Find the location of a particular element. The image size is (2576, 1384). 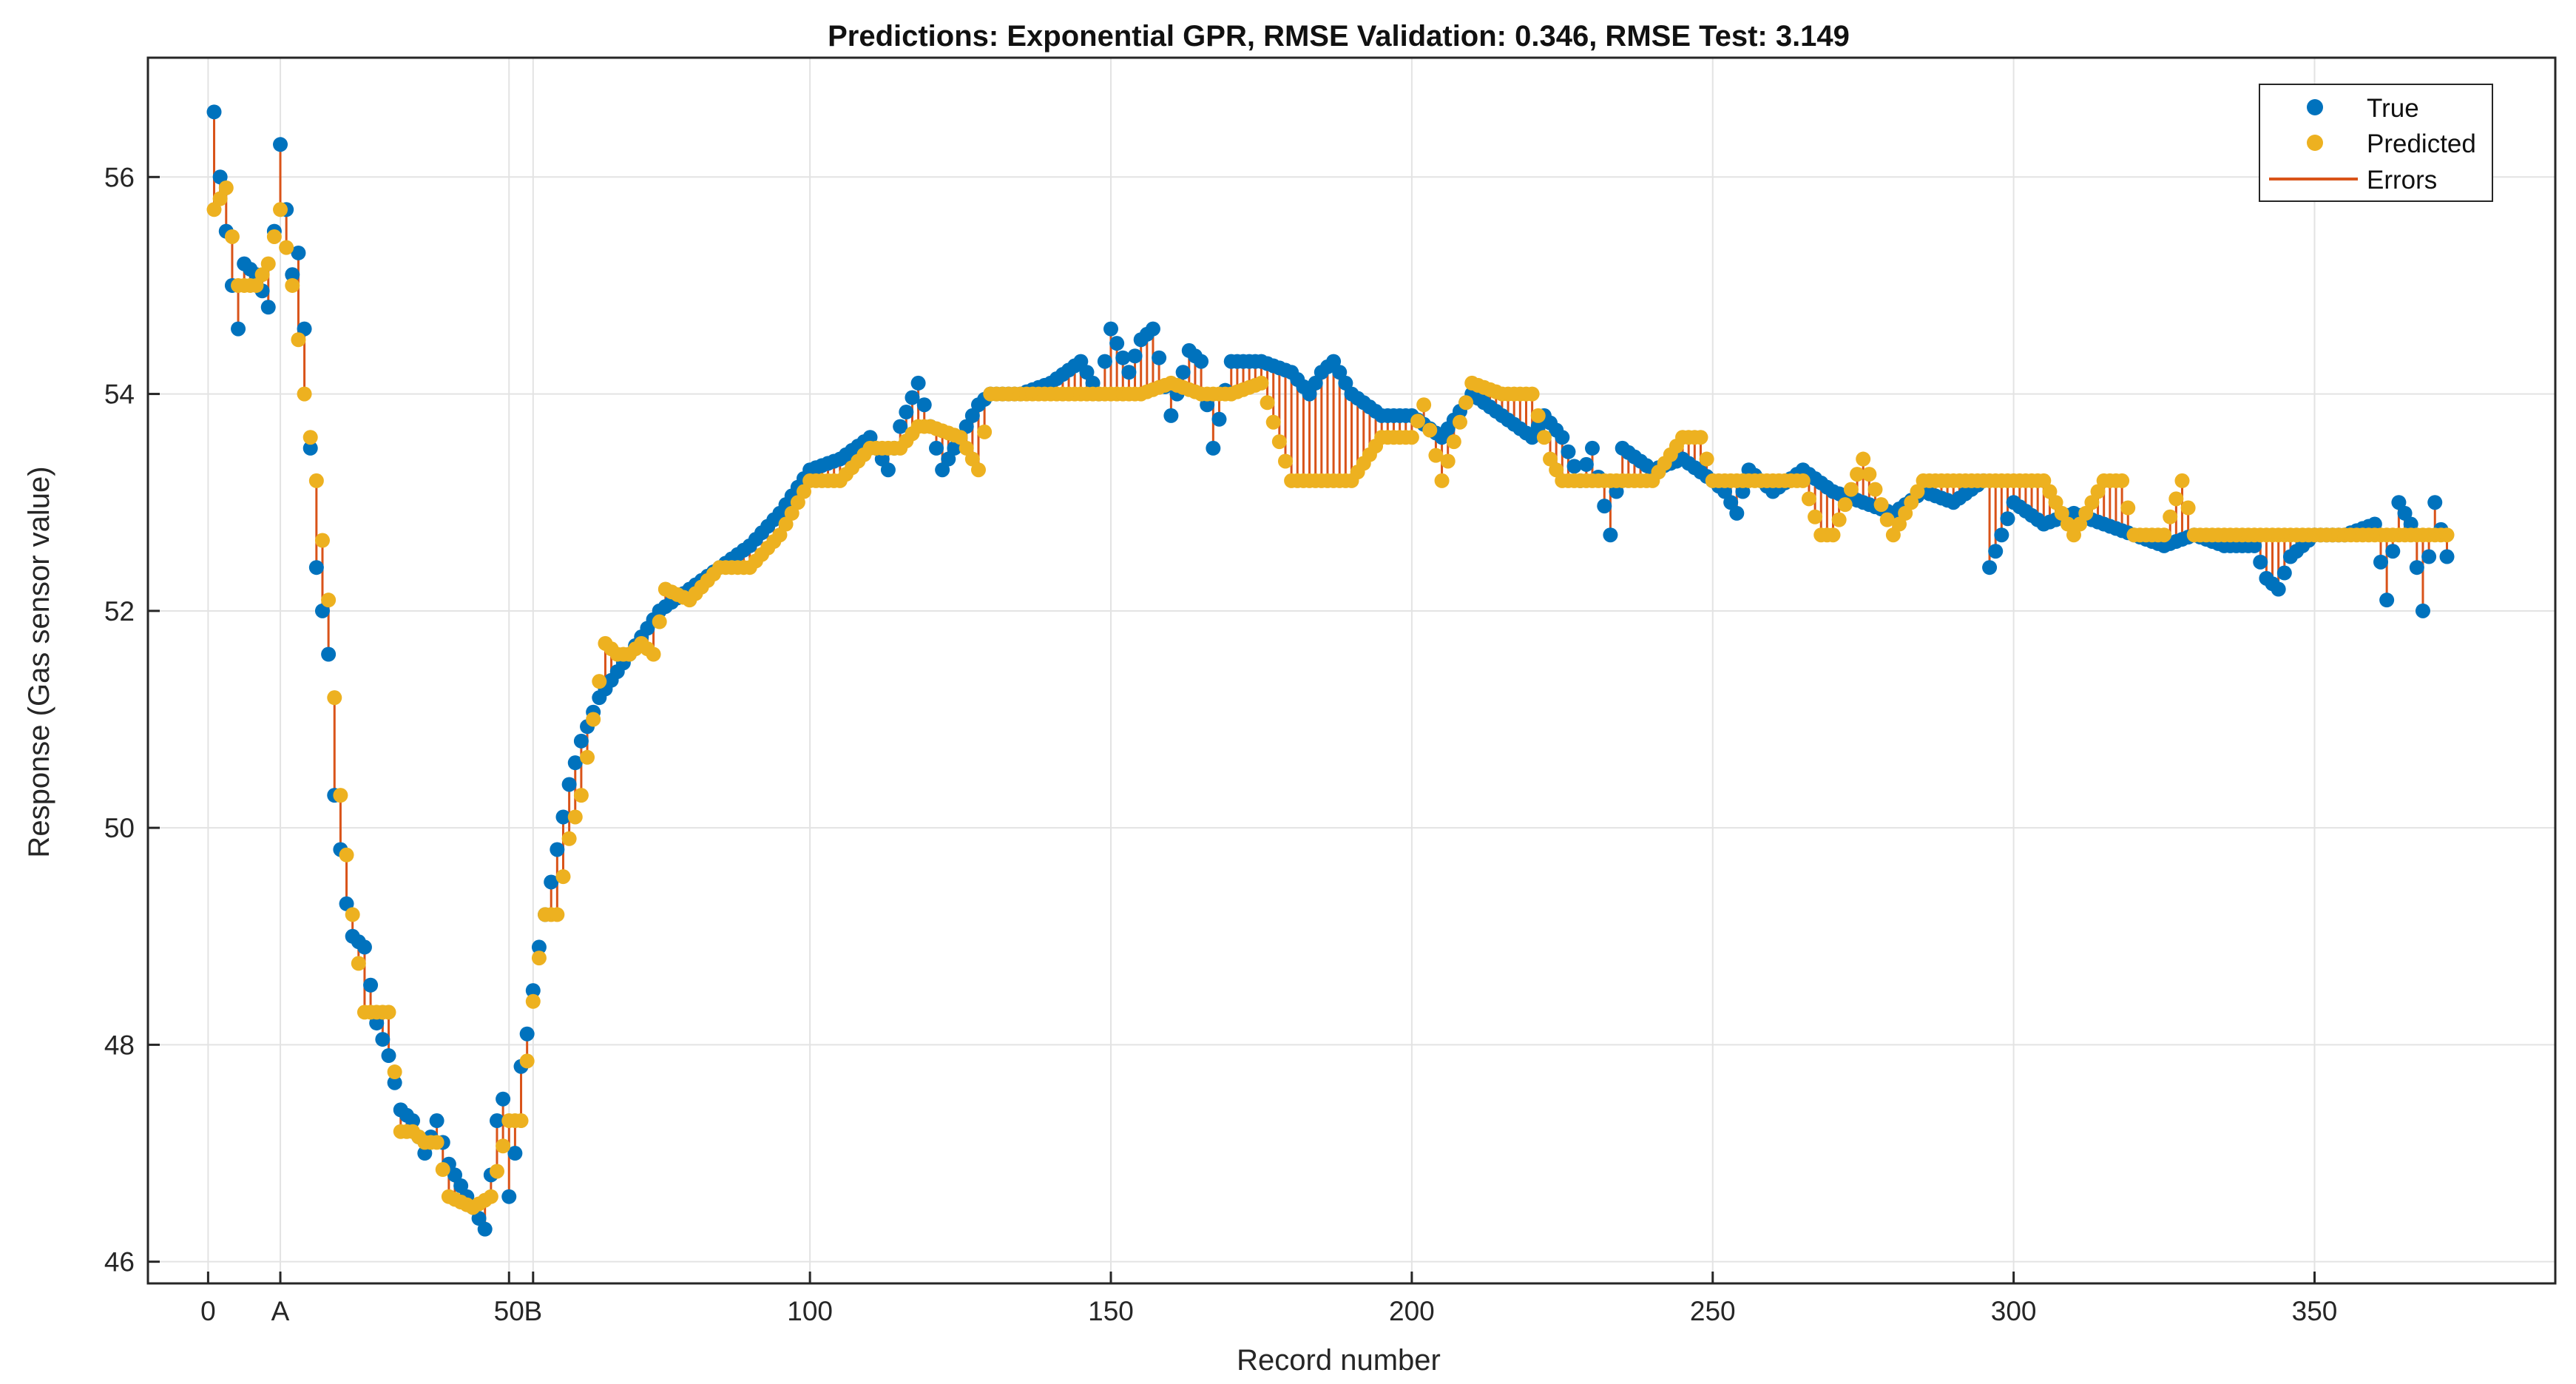

x-tick-label: 100 is located at coordinates (810, 1311).